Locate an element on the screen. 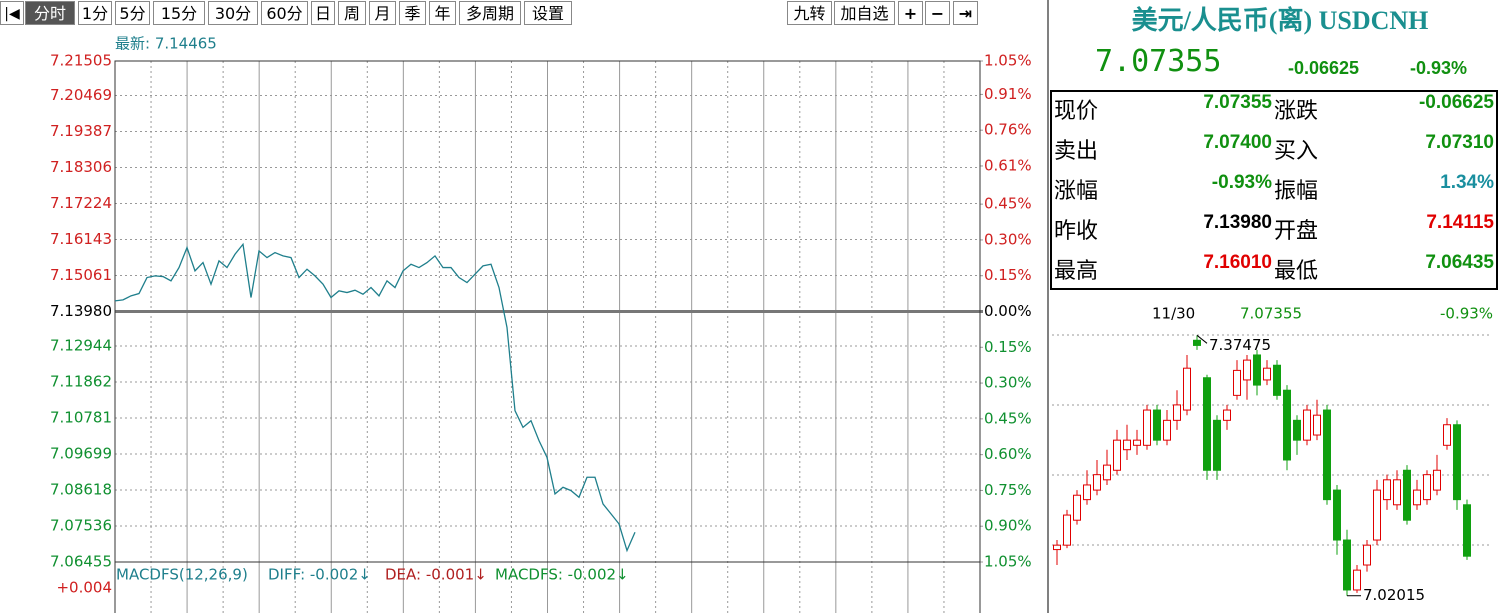  field-label: 涨幅 is located at coordinates (1076, 191).